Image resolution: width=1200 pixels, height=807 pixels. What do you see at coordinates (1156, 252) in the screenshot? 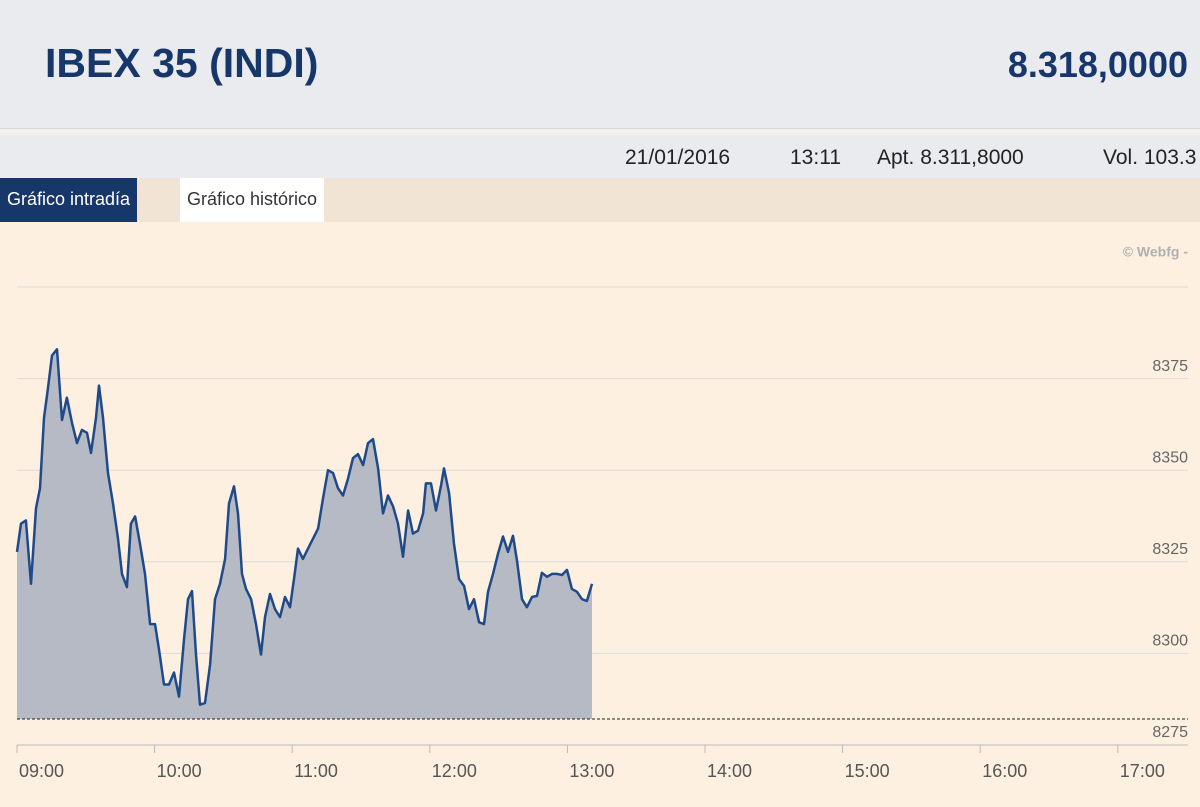
I see `credit: © Webfg -` at bounding box center [1156, 252].